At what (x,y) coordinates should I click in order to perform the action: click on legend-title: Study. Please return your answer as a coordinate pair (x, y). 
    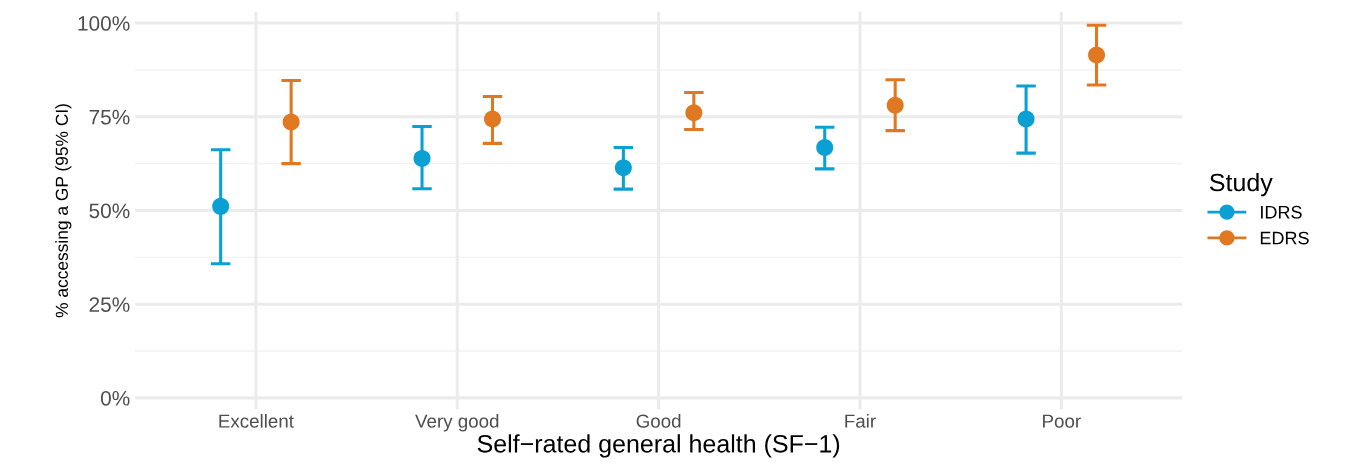
    Looking at the image, I should click on (1241, 184).